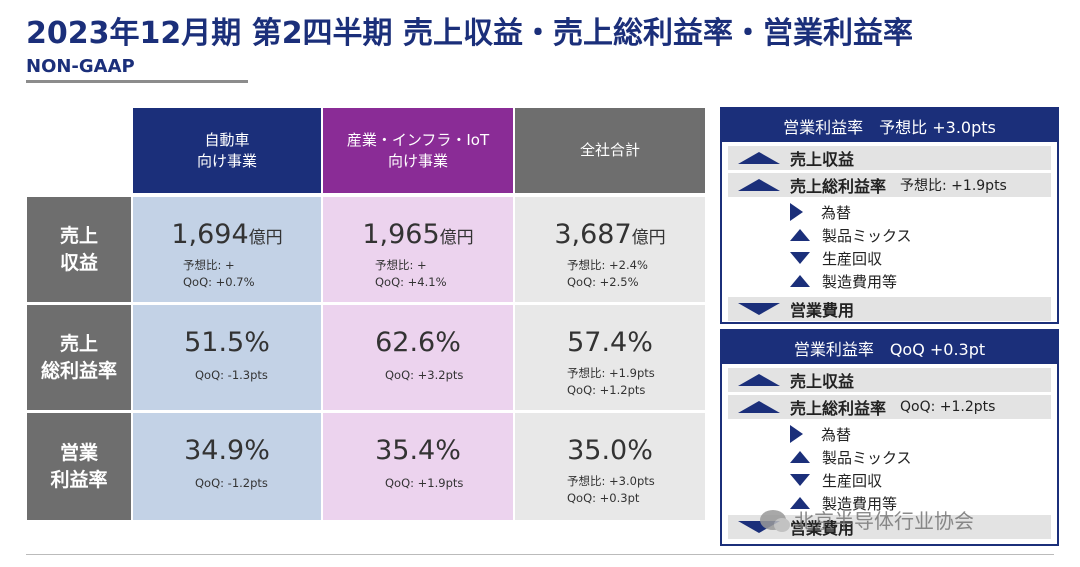  I want to click on cell-note: QoQ: +3.2pts, so click(424, 375).